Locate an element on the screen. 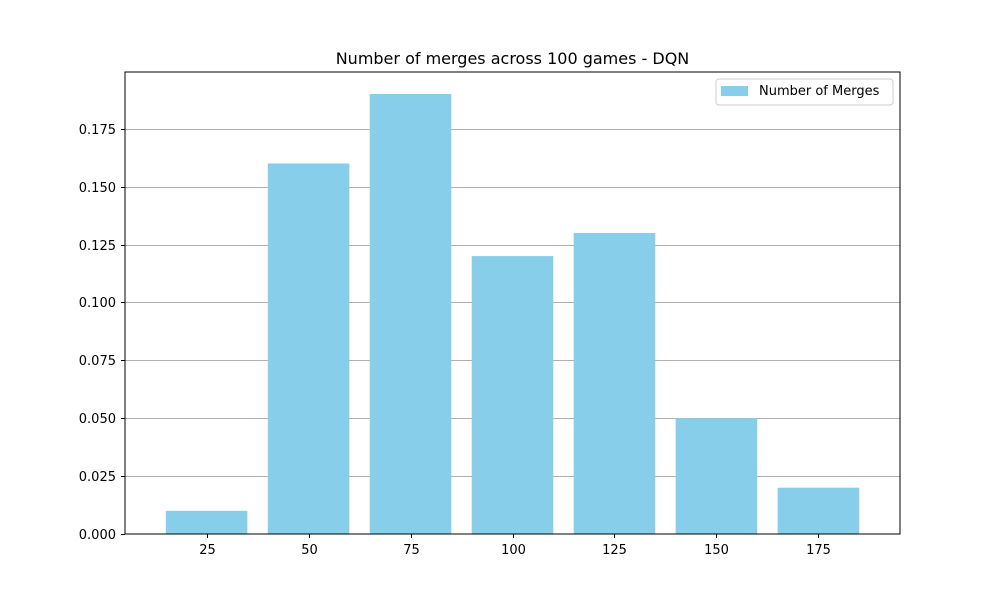 Image resolution: width=1000 pixels, height=600 pixels. y-tick-label: 0.025 is located at coordinates (97, 477).